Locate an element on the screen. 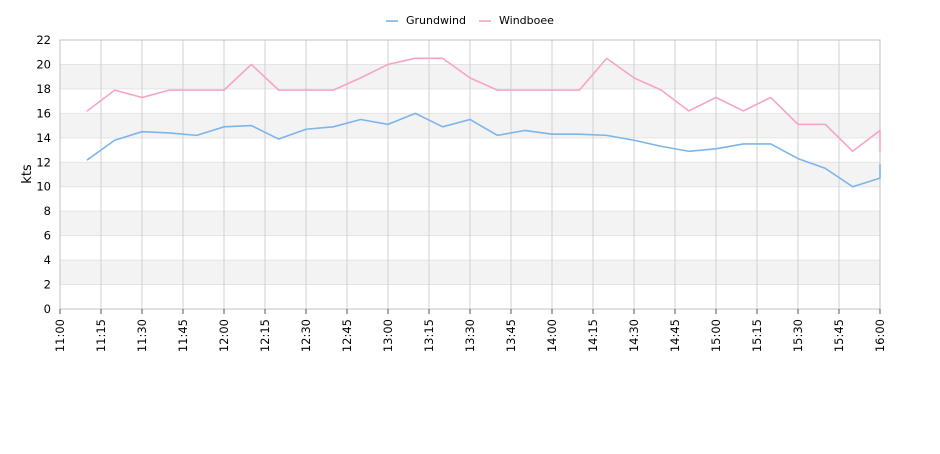  x-tick-label: 12:15 is located at coordinates (265, 335).